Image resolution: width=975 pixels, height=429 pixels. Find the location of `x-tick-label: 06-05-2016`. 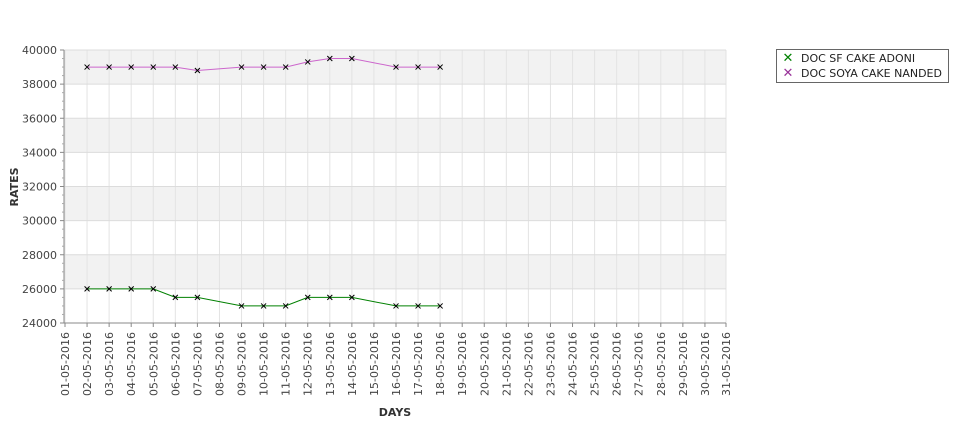

x-tick-label: 06-05-2016 is located at coordinates (175, 364).